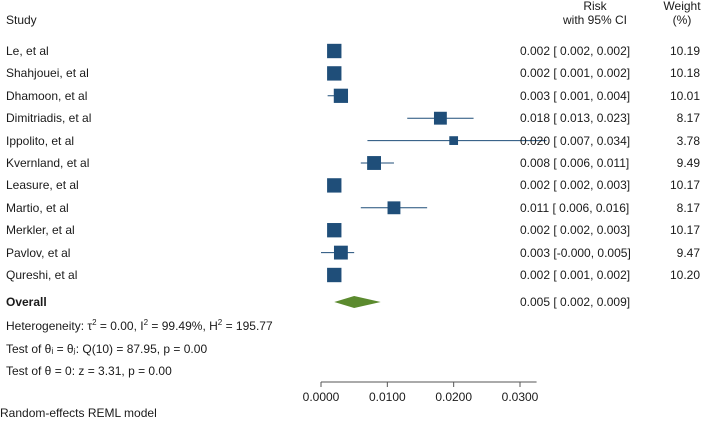 This screenshot has height=423, width=709. I want to click on study-risk-ci: 0.003 [ 0.001, 0.004], so click(575, 95).